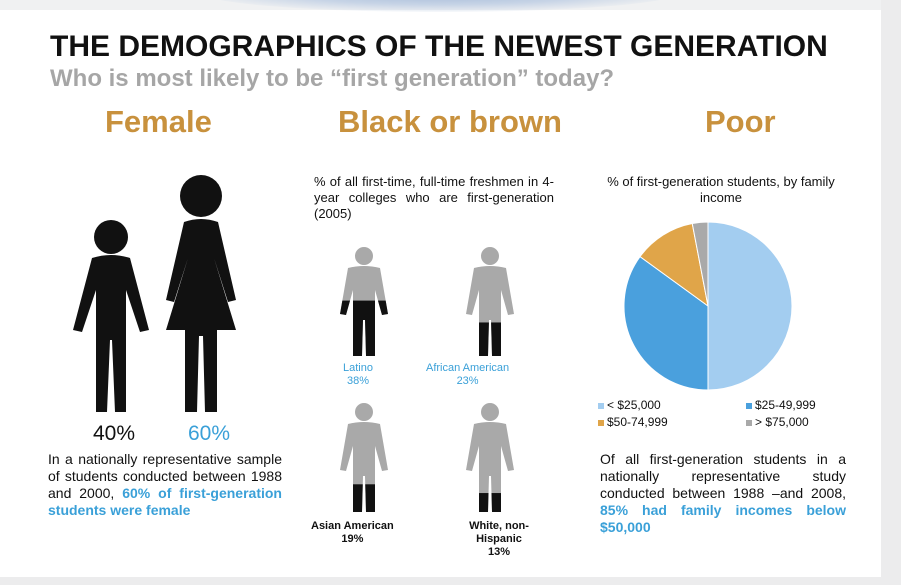  I want to click on legend-item-over-75000: > $75,000, so click(777, 422).